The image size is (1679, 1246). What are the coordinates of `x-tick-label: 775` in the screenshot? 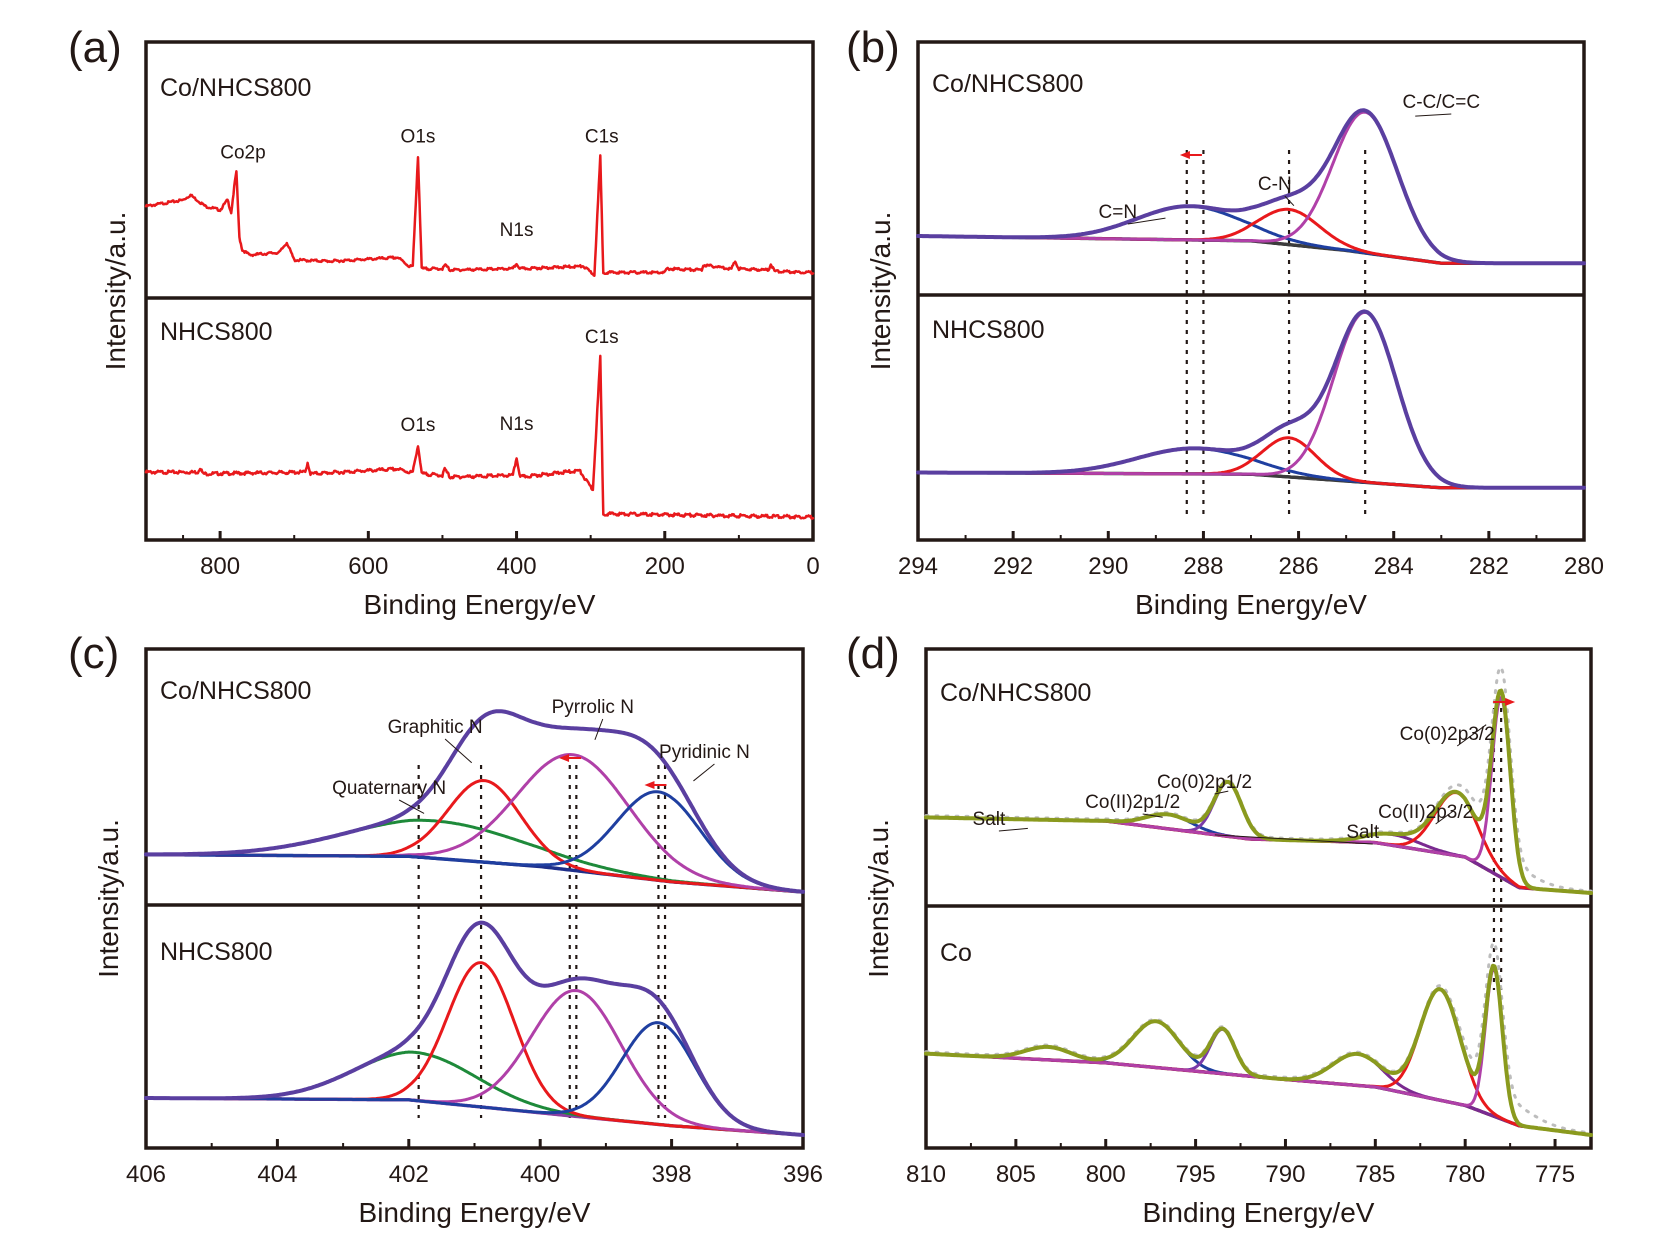 It's located at (1555, 1174).